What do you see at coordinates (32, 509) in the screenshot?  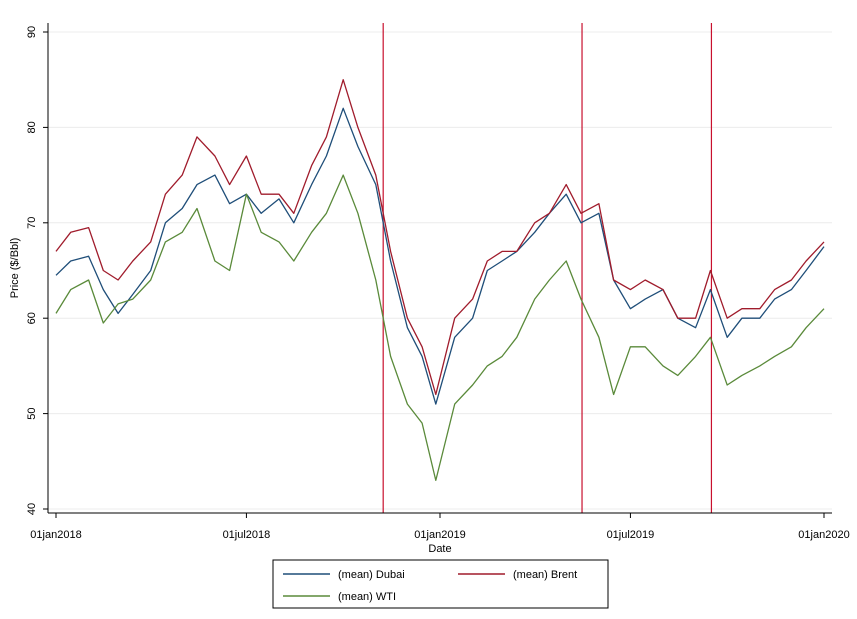 I see `y-tick-label-0: 40` at bounding box center [32, 509].